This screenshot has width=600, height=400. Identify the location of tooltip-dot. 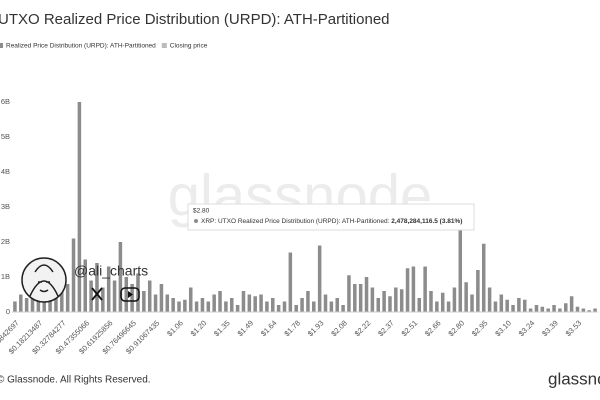
(196, 221).